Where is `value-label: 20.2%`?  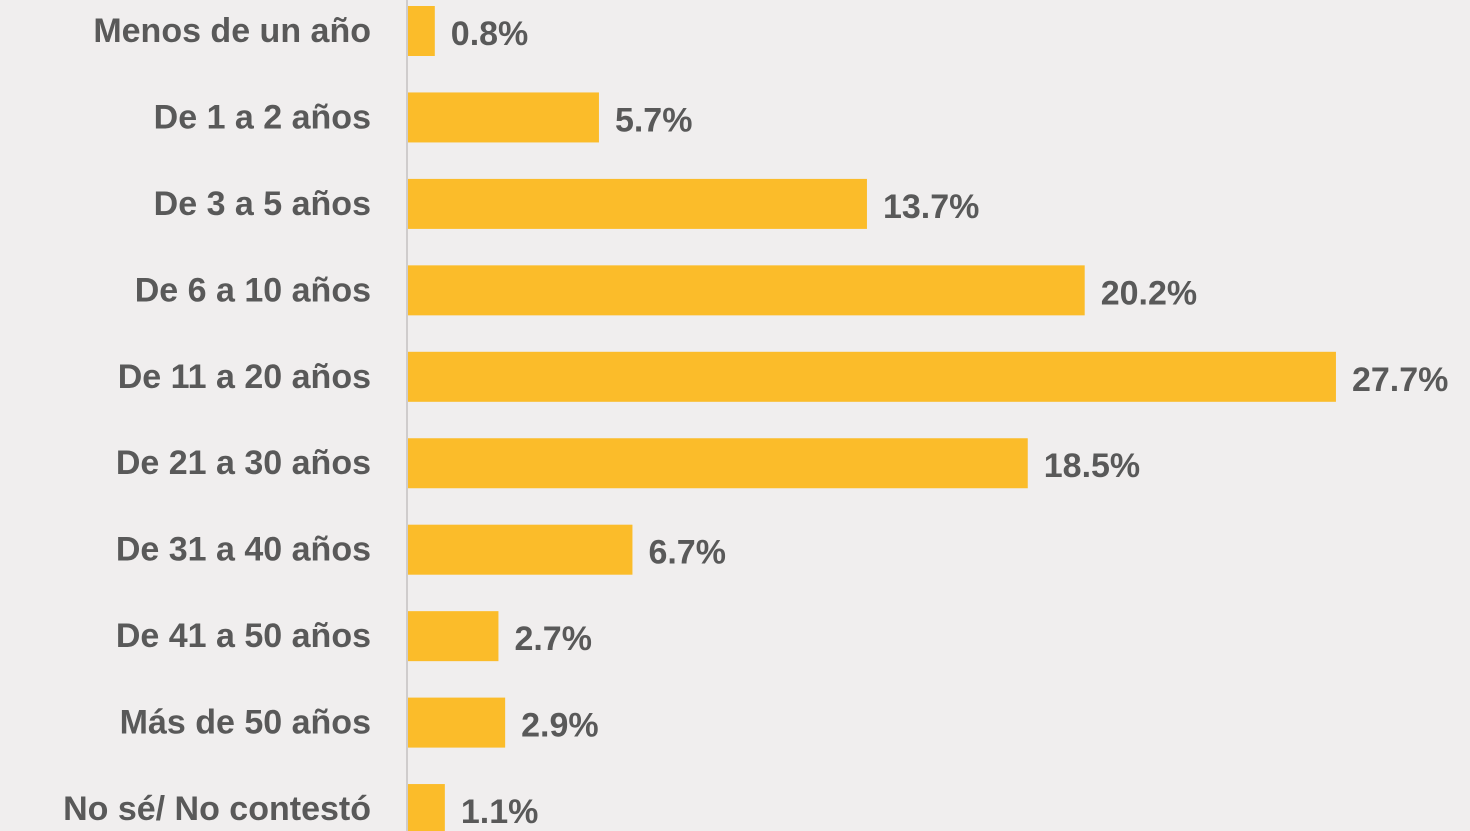 value-label: 20.2% is located at coordinates (1149, 293).